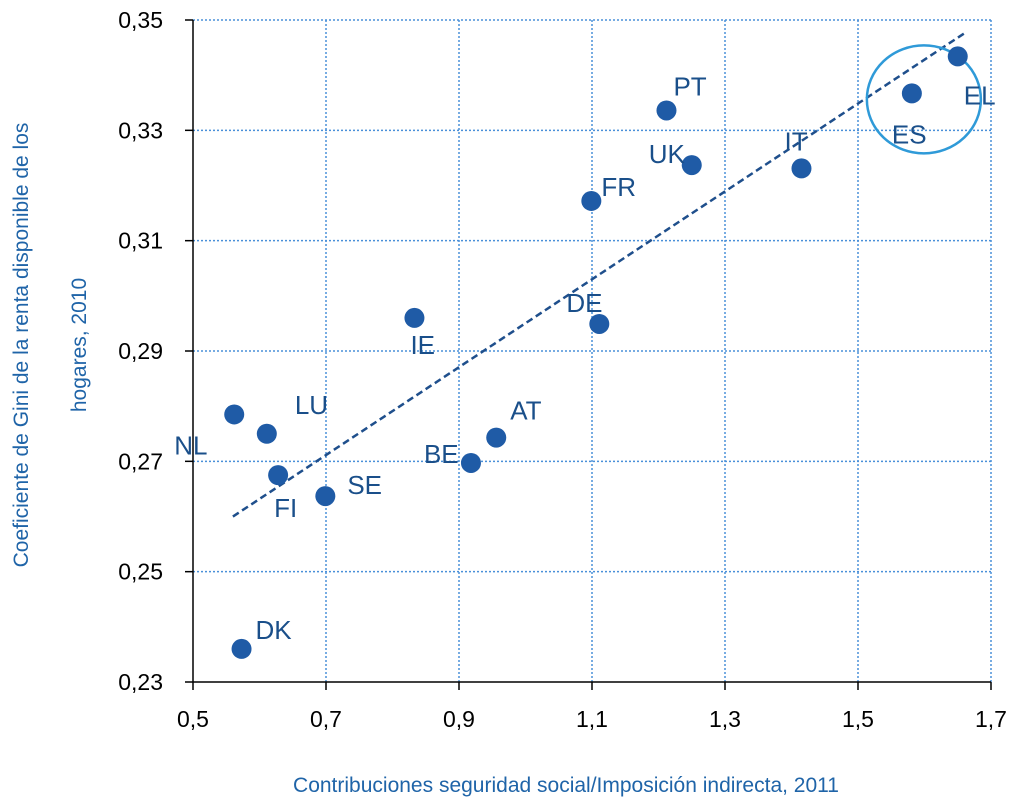 This screenshot has width=1011, height=803. I want to click on data-label-se: SE, so click(364, 485).